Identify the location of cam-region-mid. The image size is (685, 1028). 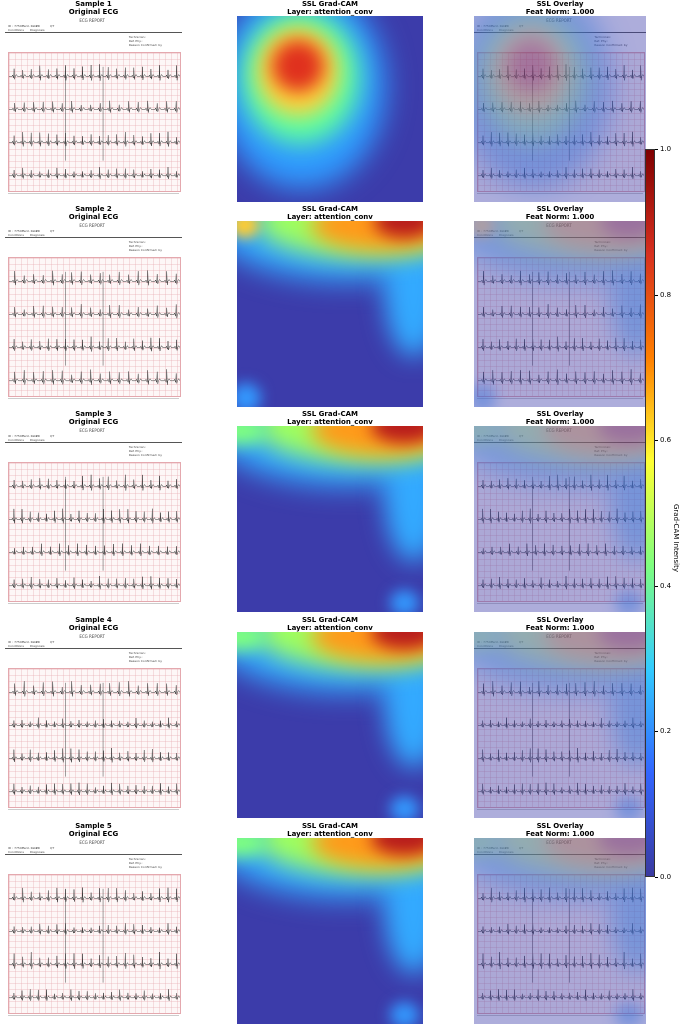
(532, 80).